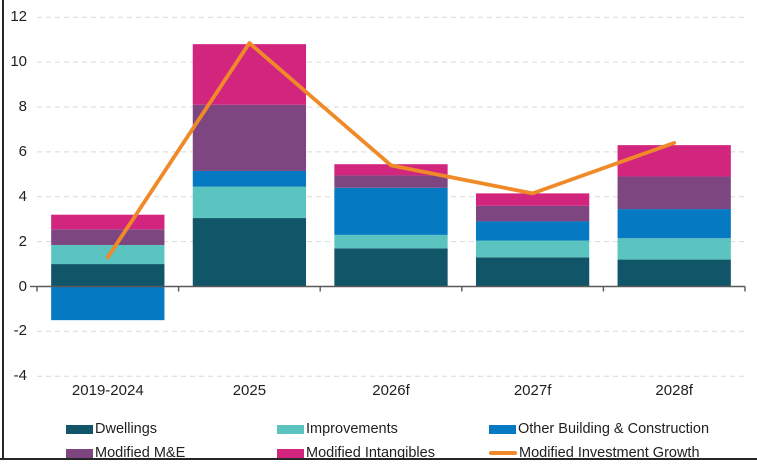 This screenshot has height=472, width=757. Describe the element at coordinates (22, 286) in the screenshot. I see `y-tick-label-0: 0` at that location.